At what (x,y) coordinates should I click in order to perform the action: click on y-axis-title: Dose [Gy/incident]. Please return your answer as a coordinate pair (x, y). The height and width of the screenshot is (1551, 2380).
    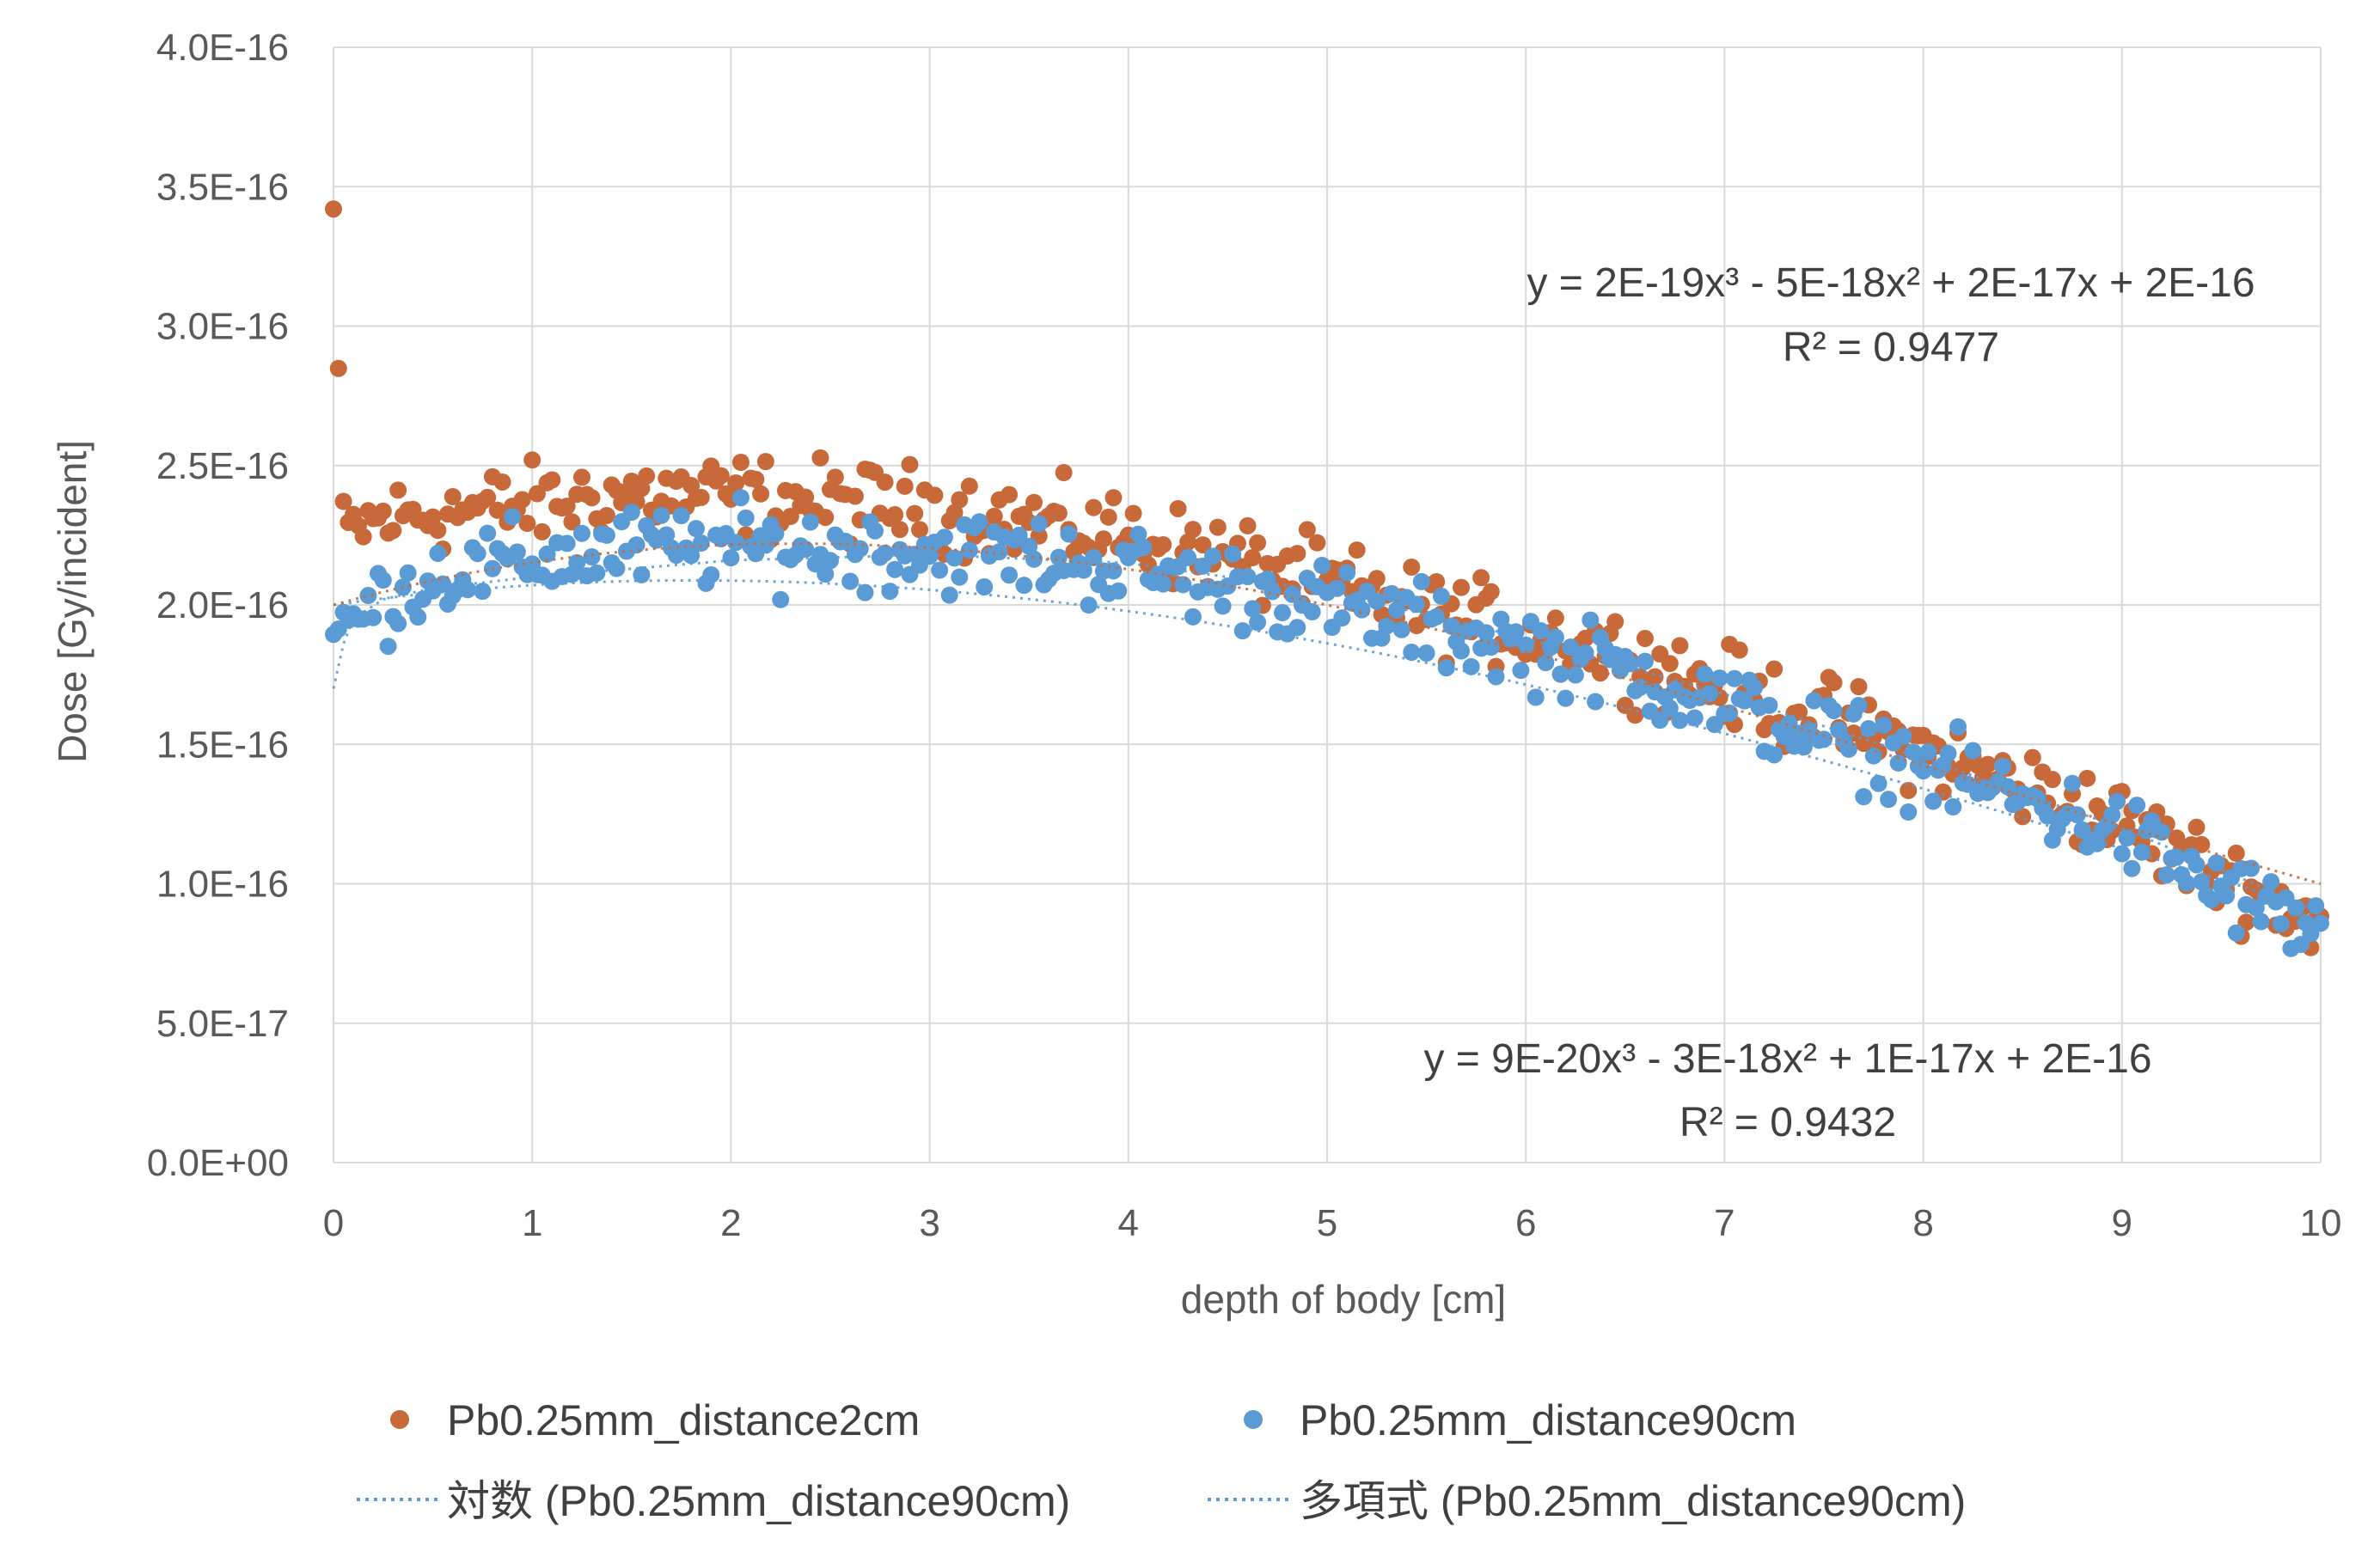
    Looking at the image, I should click on (73, 601).